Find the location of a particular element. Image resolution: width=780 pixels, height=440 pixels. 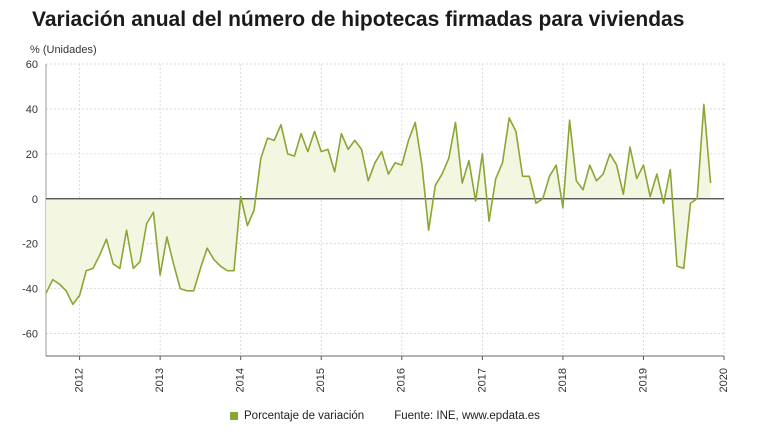

y-tick-label: 60 is located at coordinates (32, 65).